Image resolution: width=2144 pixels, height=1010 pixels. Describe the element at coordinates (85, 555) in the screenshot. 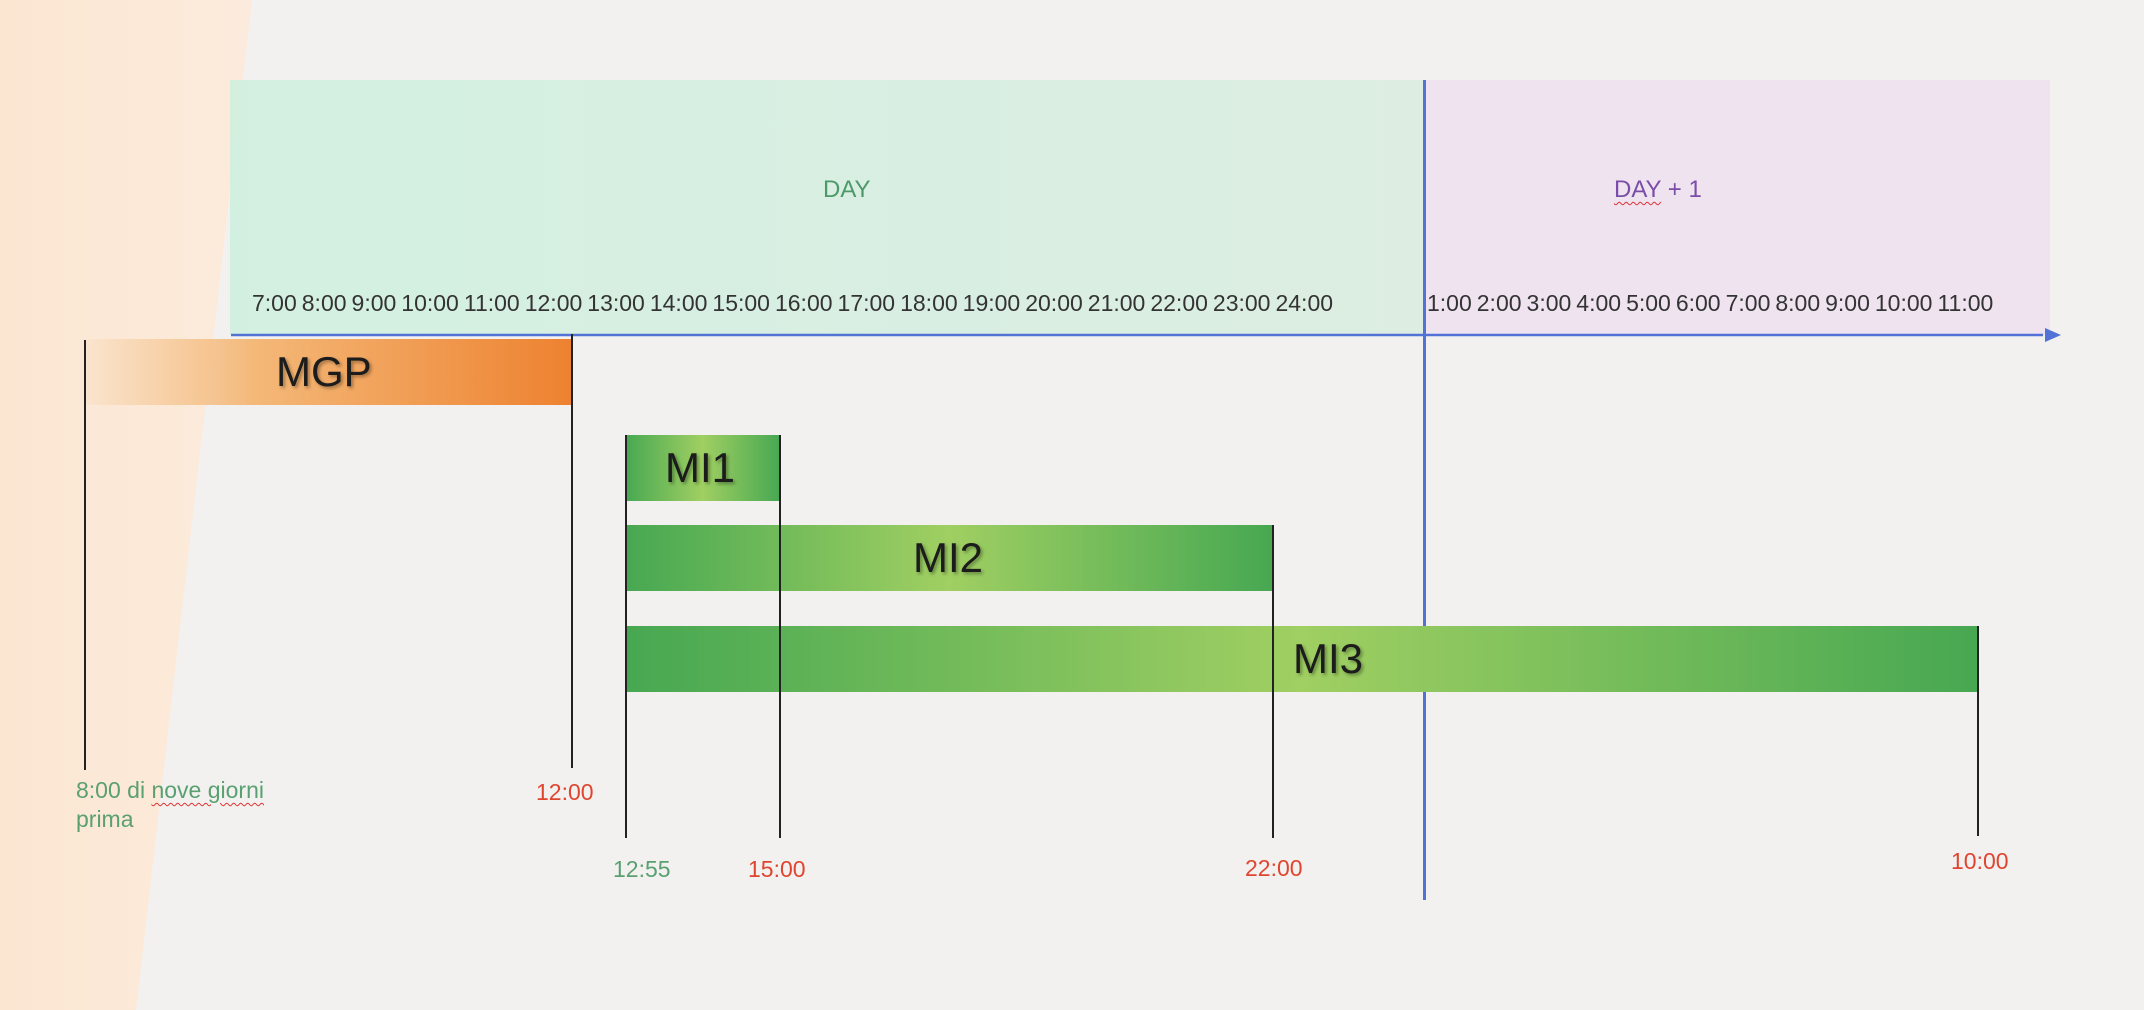

I see `mgp-start-line` at that location.